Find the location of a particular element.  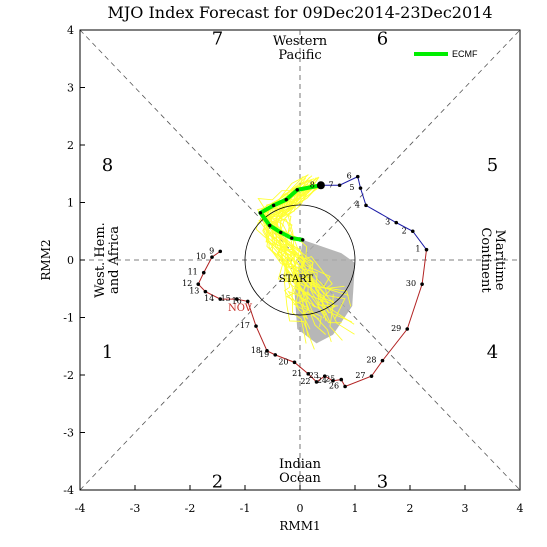

x-tick-label: -4 is located at coordinates (80, 508).